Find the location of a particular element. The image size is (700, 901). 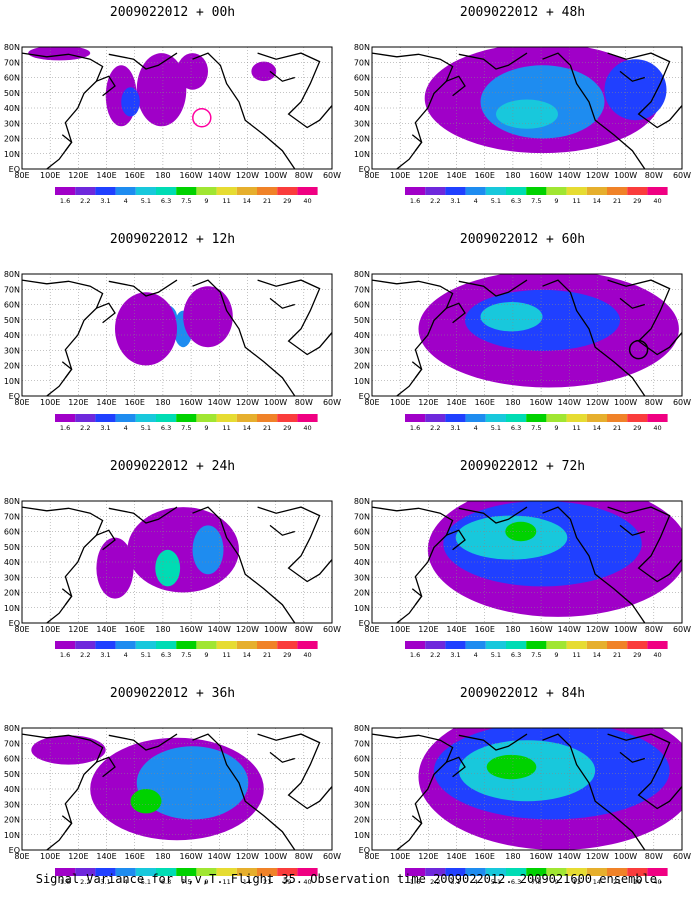

lon-label: 60W is located at coordinates (332, 175).